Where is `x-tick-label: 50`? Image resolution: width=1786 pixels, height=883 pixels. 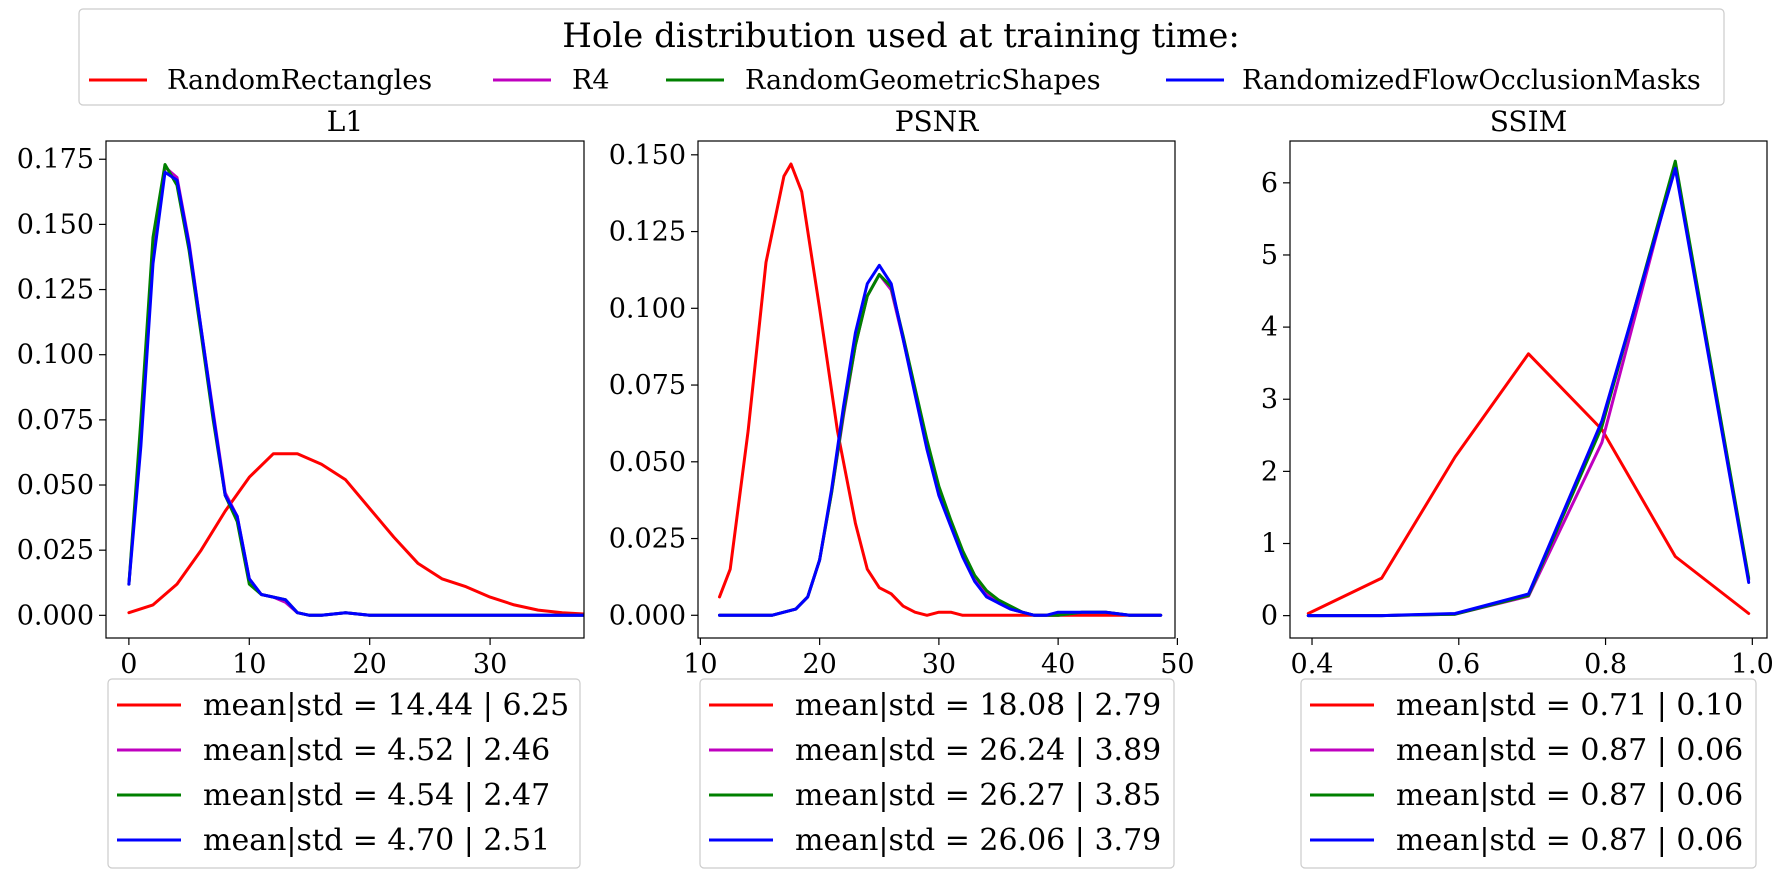
x-tick-label: 50 is located at coordinates (1177, 664).